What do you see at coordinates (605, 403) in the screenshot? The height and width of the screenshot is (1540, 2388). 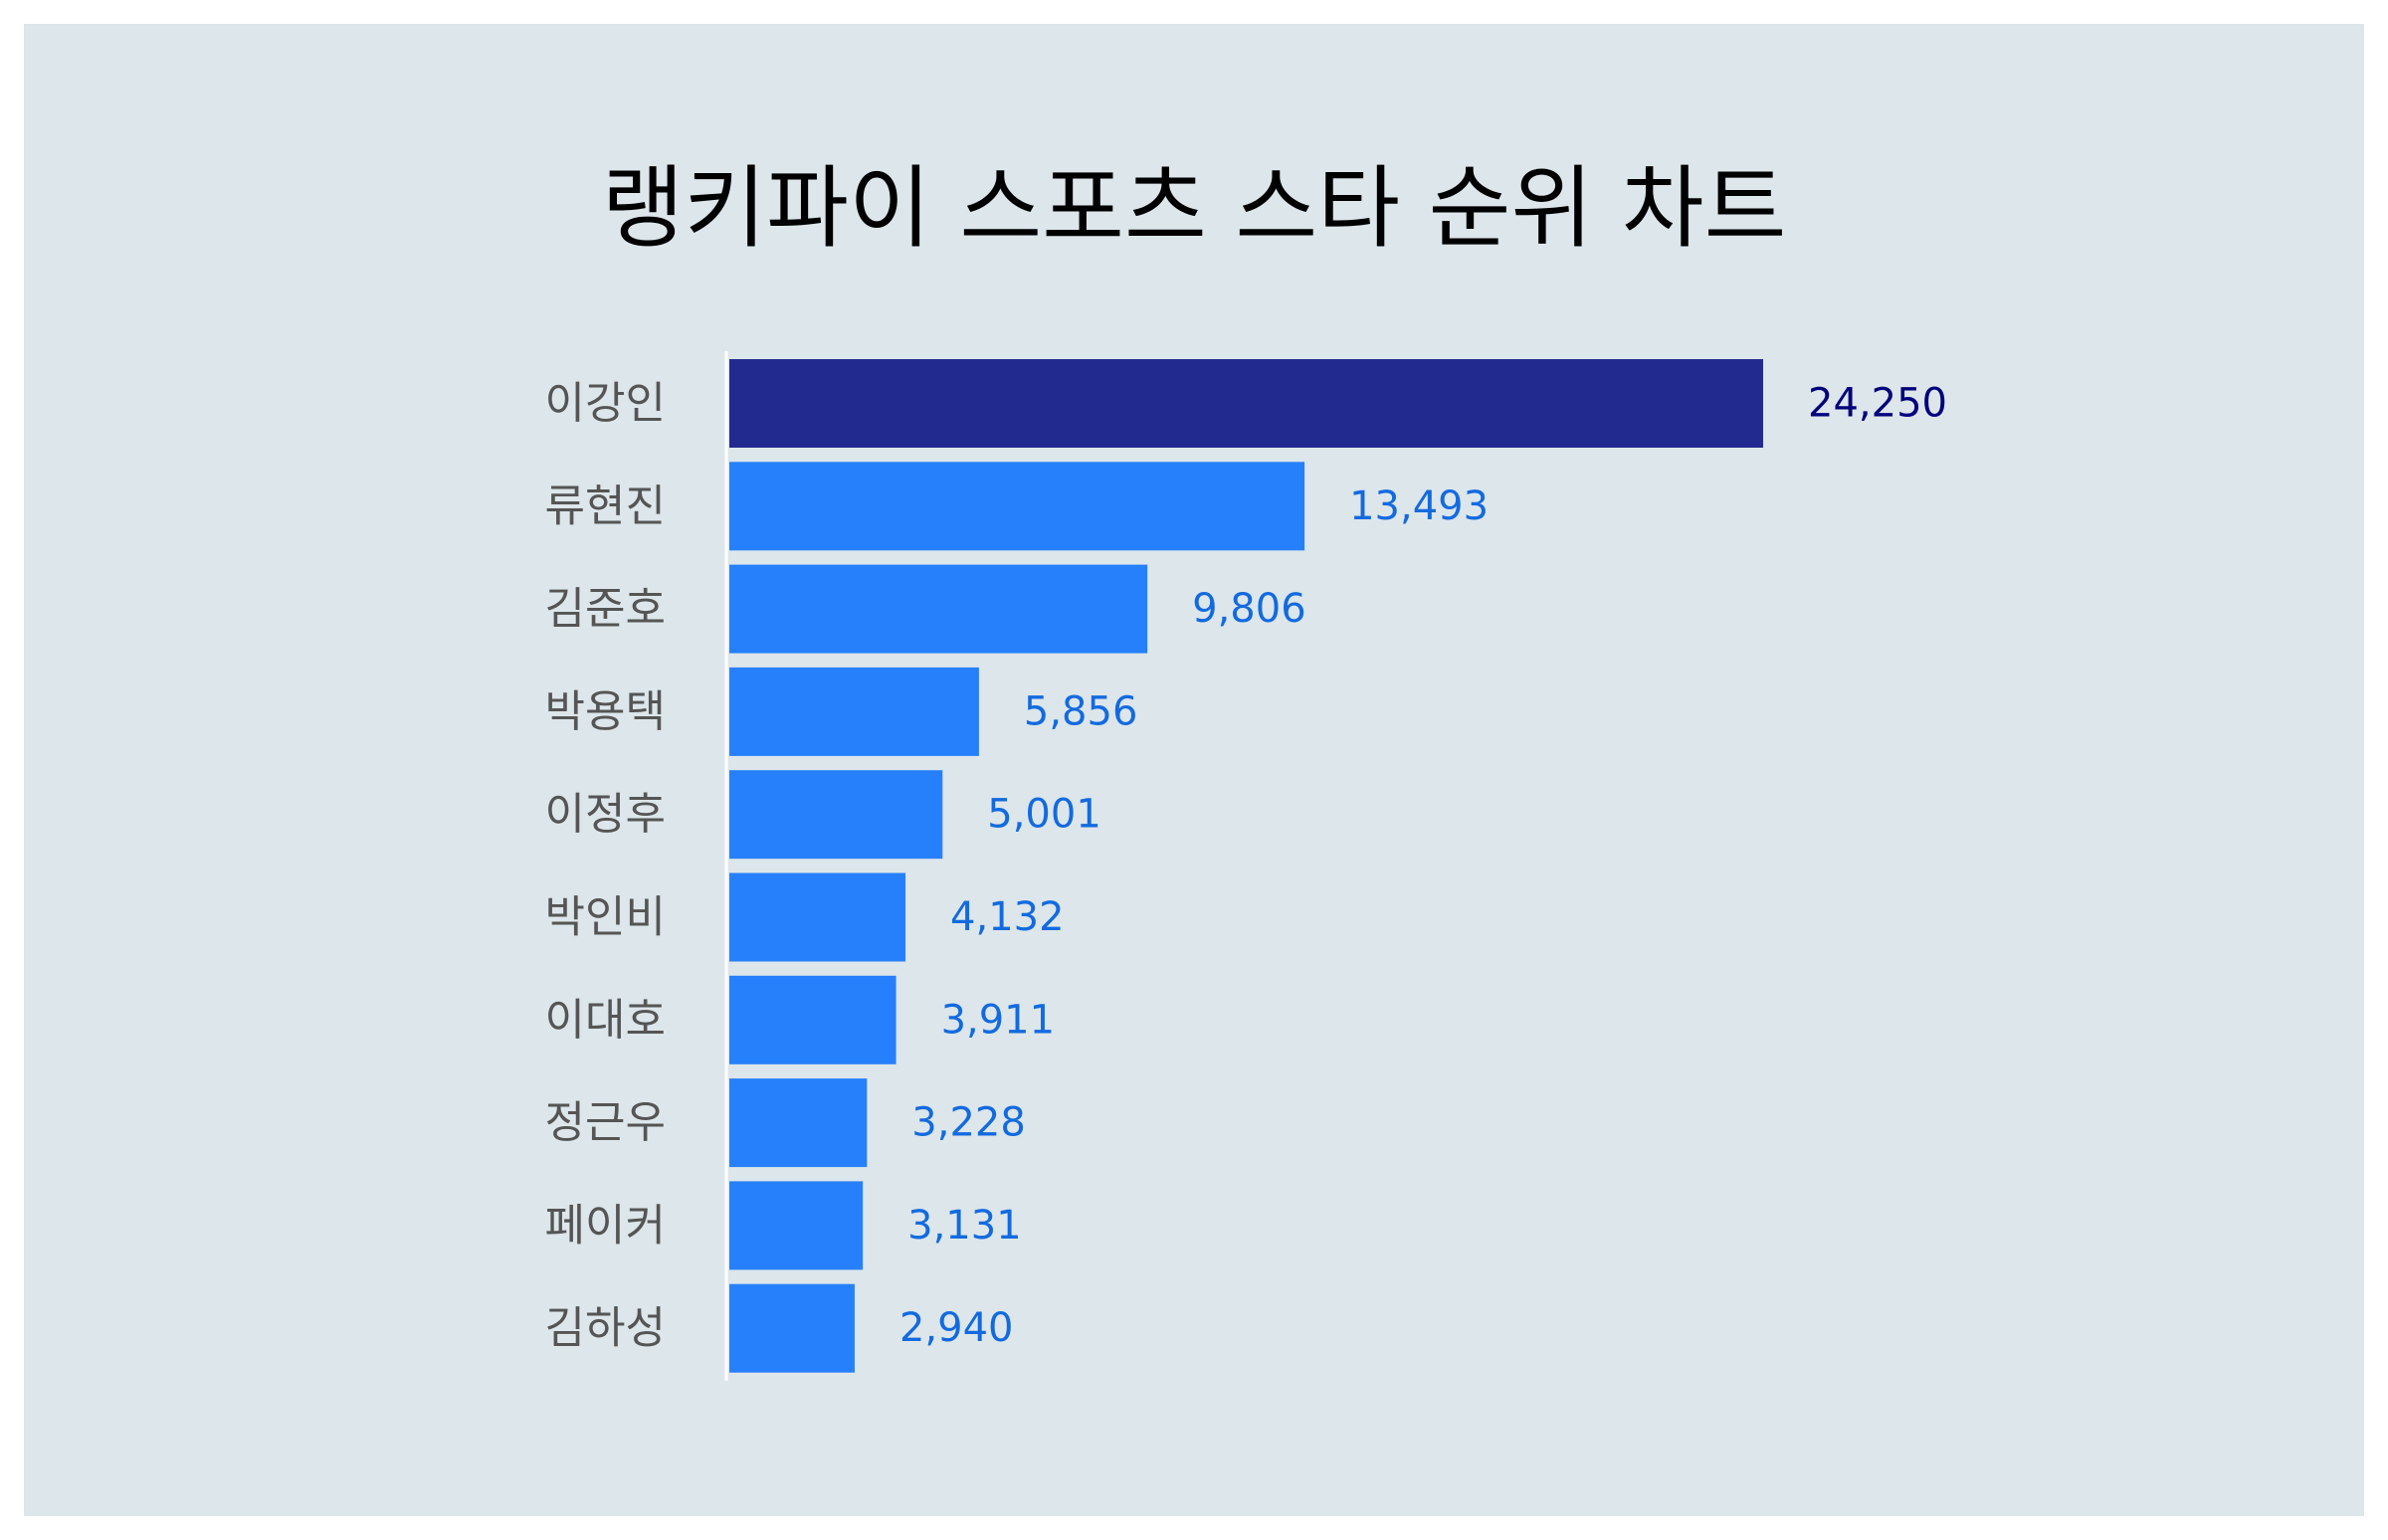 I see `category-label-1: 이강인` at bounding box center [605, 403].